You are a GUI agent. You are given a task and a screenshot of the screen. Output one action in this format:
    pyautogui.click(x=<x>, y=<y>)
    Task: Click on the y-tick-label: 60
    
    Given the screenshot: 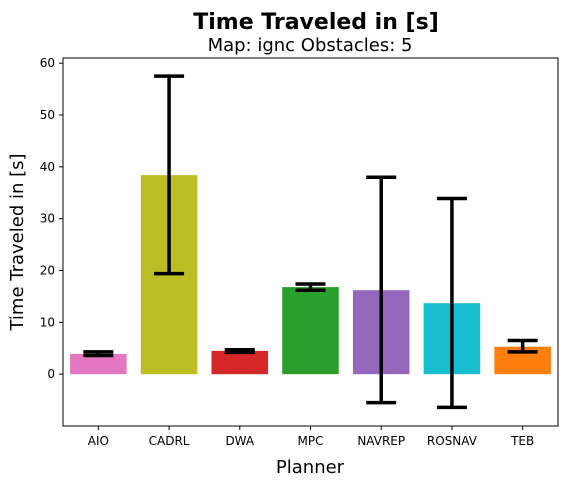 What is the action you would take?
    pyautogui.click(x=47, y=63)
    